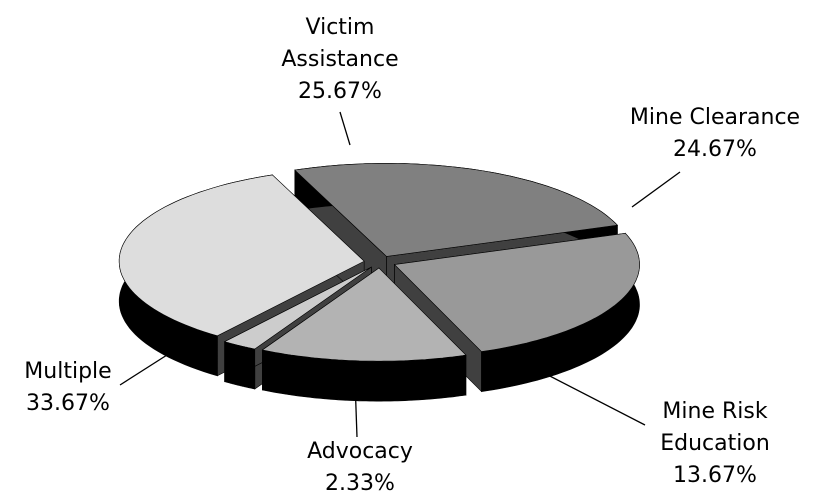 Image resolution: width=819 pixels, height=495 pixels. Describe the element at coordinates (67, 371) in the screenshot. I see `category-label: Multiple` at that location.